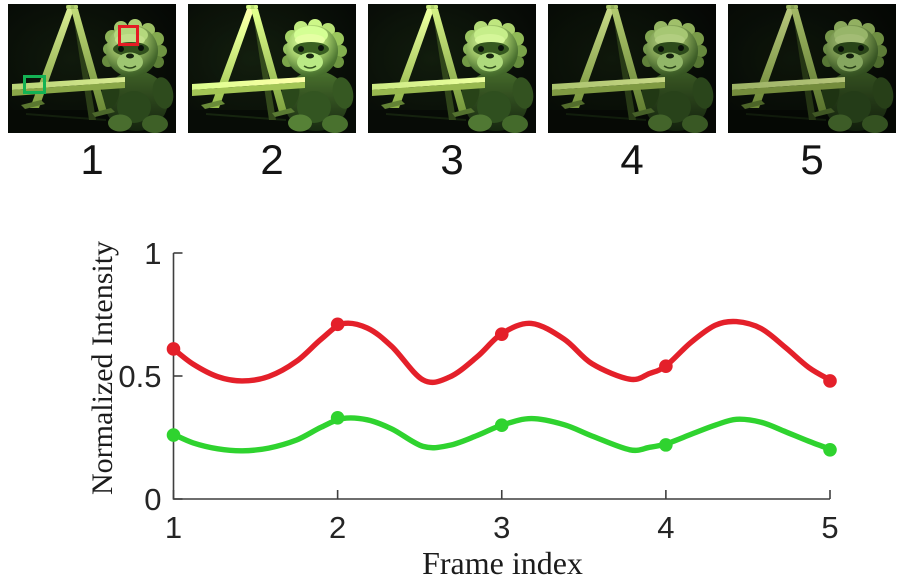  What do you see at coordinates (337, 527) in the screenshot?
I see `x-tick-label: 2` at bounding box center [337, 527].